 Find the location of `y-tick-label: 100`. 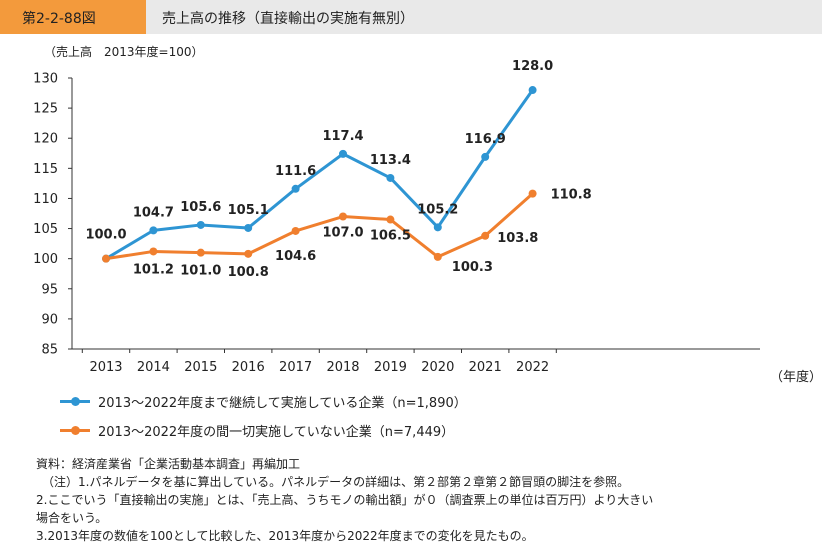

y-tick-label: 100 is located at coordinates (45, 259).